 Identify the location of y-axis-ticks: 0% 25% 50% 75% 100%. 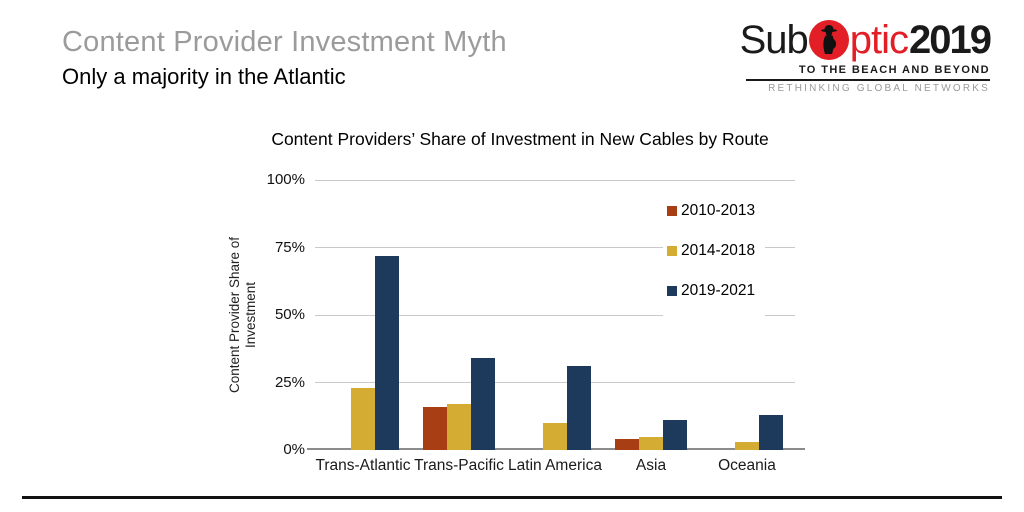
(289, 314).